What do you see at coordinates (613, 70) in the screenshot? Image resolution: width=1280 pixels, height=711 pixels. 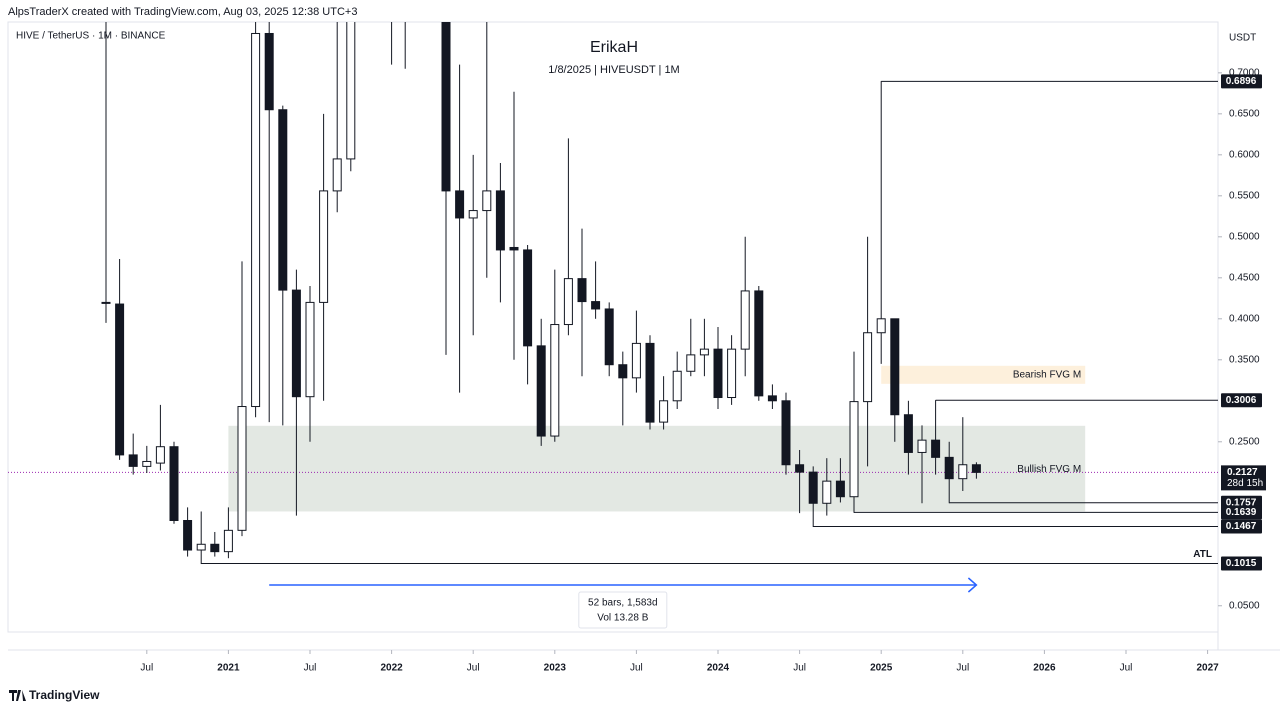 I see `chart-subtitle: 1/8/2025 | HIVEUSDT | 1M` at bounding box center [613, 70].